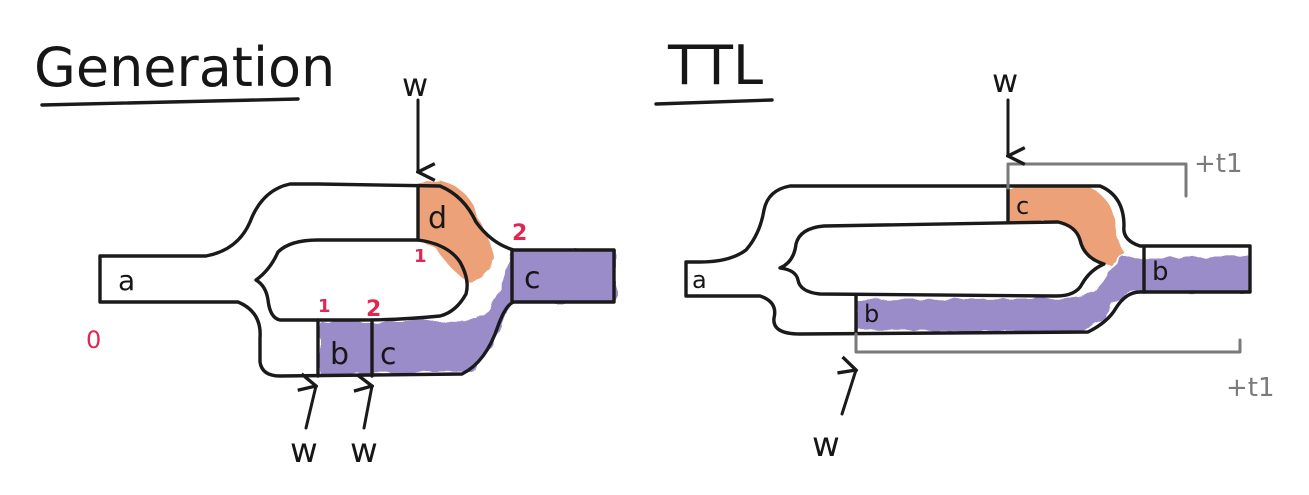 The height and width of the screenshot is (495, 1309). What do you see at coordinates (714, 102) in the screenshot?
I see `ttl-title-underline` at bounding box center [714, 102].